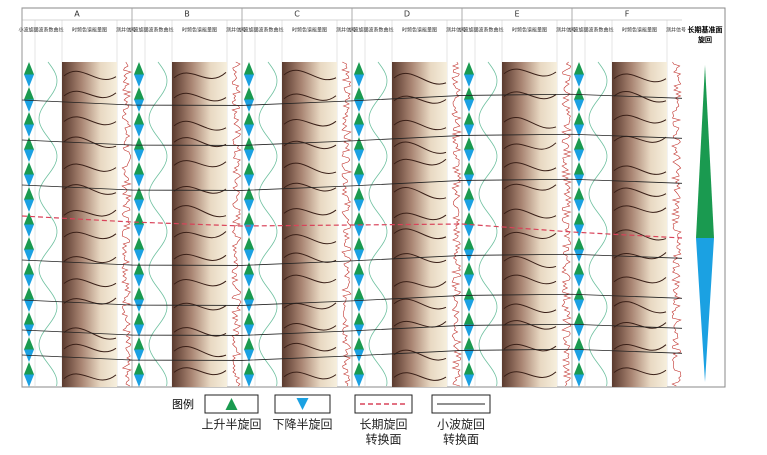 This screenshot has width=767, height=455. What do you see at coordinates (705, 151) in the screenshot?
I see `long-rising` at bounding box center [705, 151].